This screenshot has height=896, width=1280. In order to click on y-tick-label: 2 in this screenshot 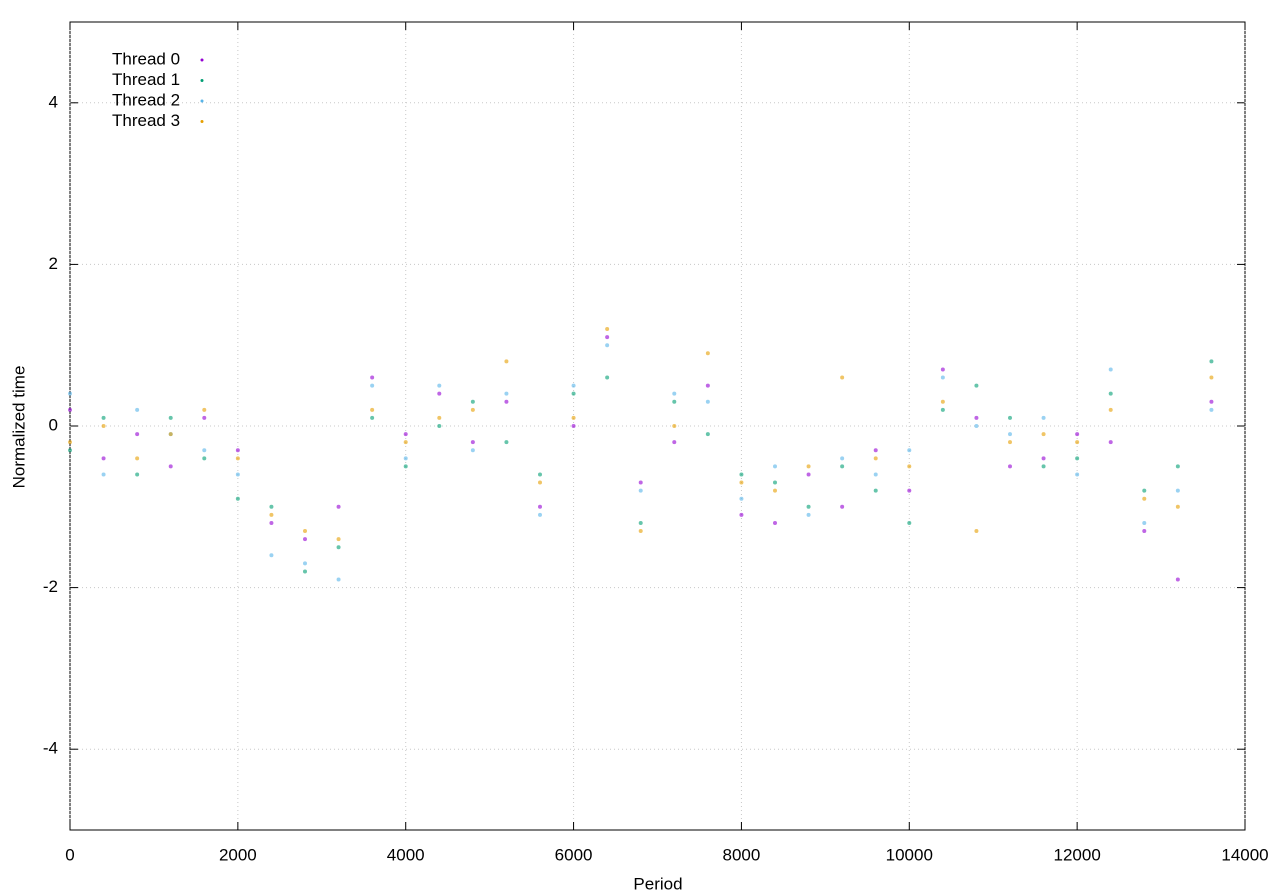, I will do `click(53, 263)`.